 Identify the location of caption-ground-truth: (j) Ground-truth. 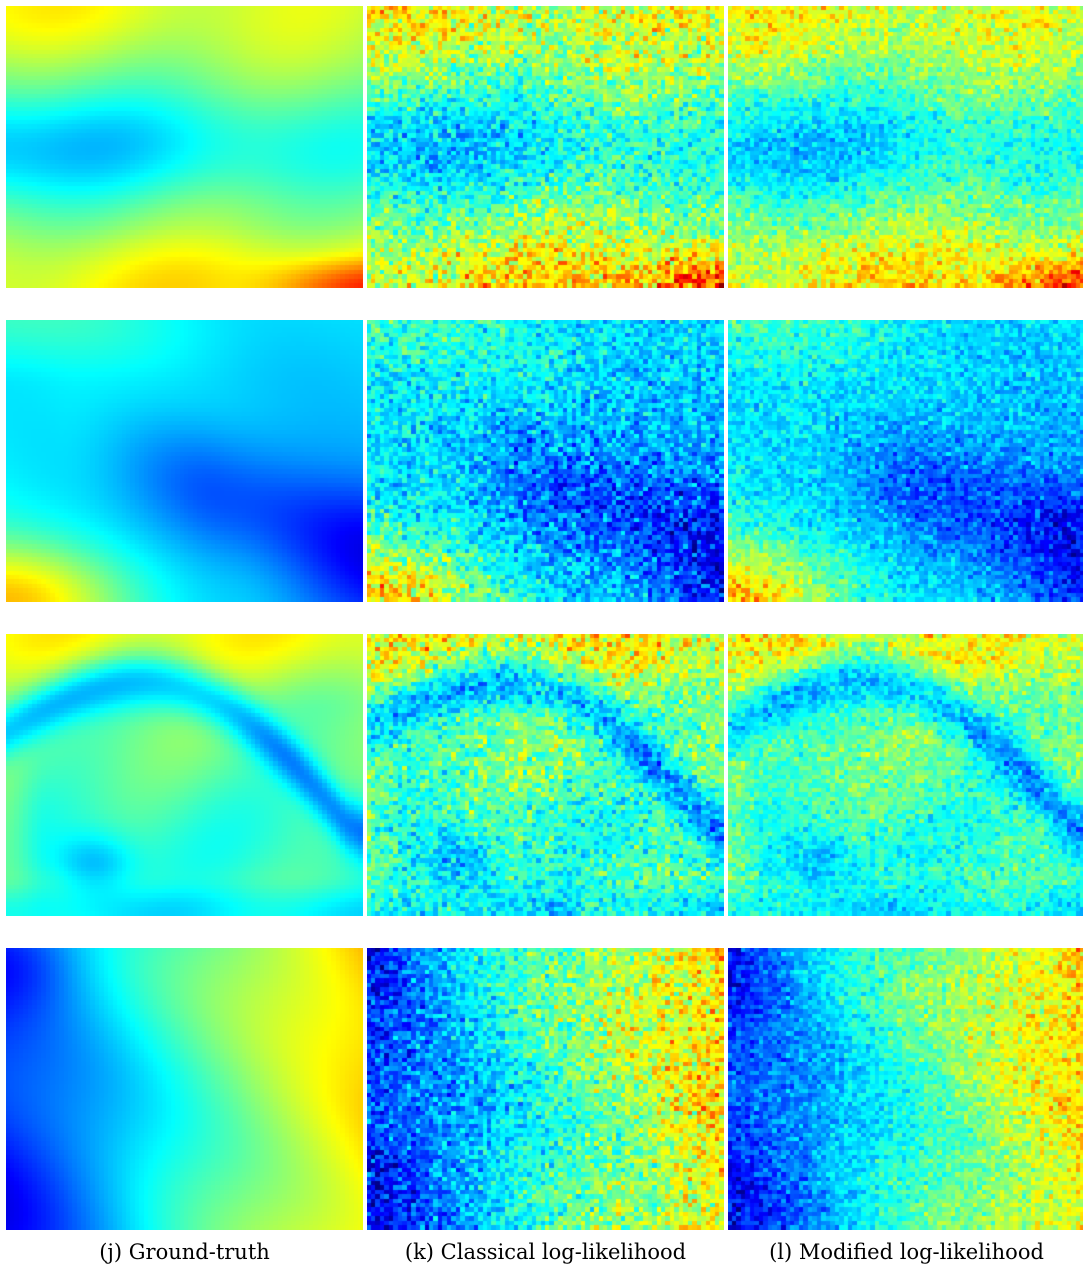
(184, 1252).